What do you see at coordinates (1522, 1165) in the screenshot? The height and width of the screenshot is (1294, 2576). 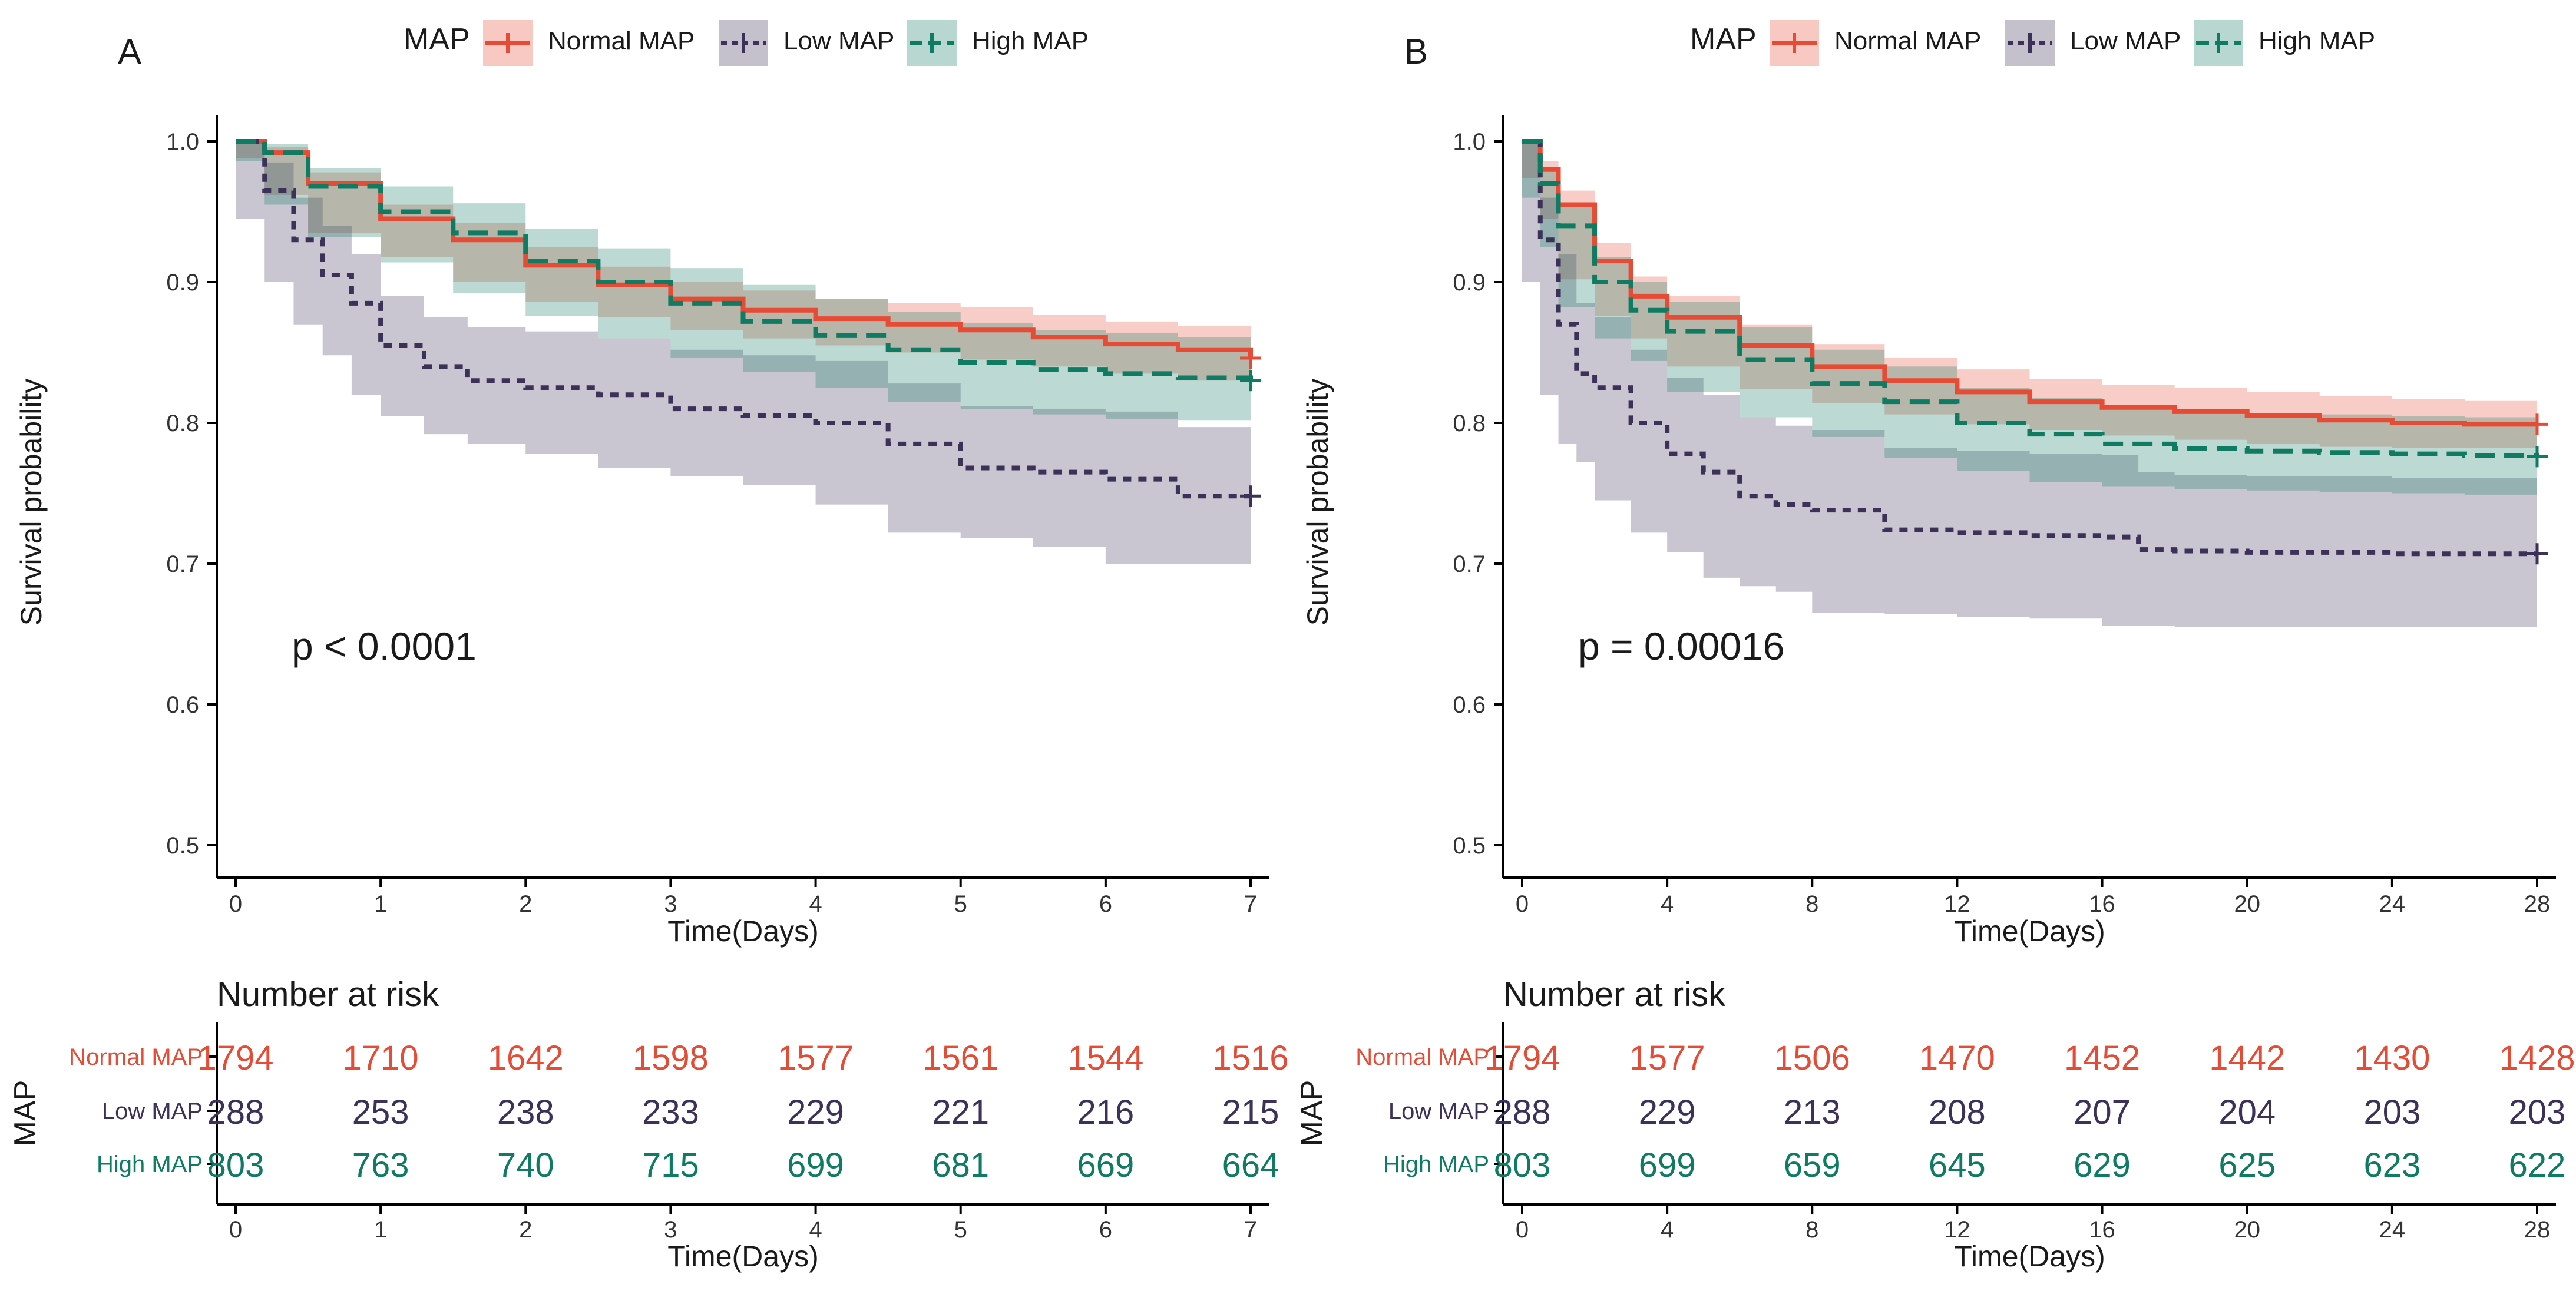 I see `risk-count: 803` at bounding box center [1522, 1165].